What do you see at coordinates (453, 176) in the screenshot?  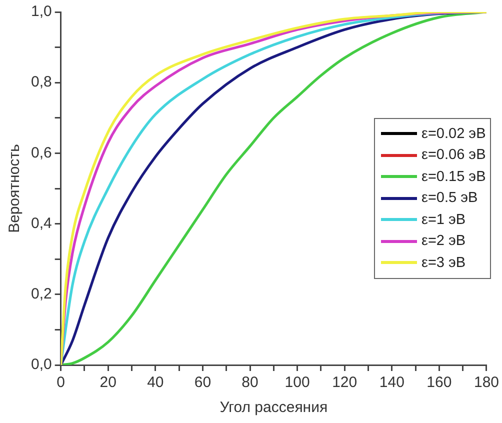 I see `legend-label: ε=0.15 эВ` at bounding box center [453, 176].